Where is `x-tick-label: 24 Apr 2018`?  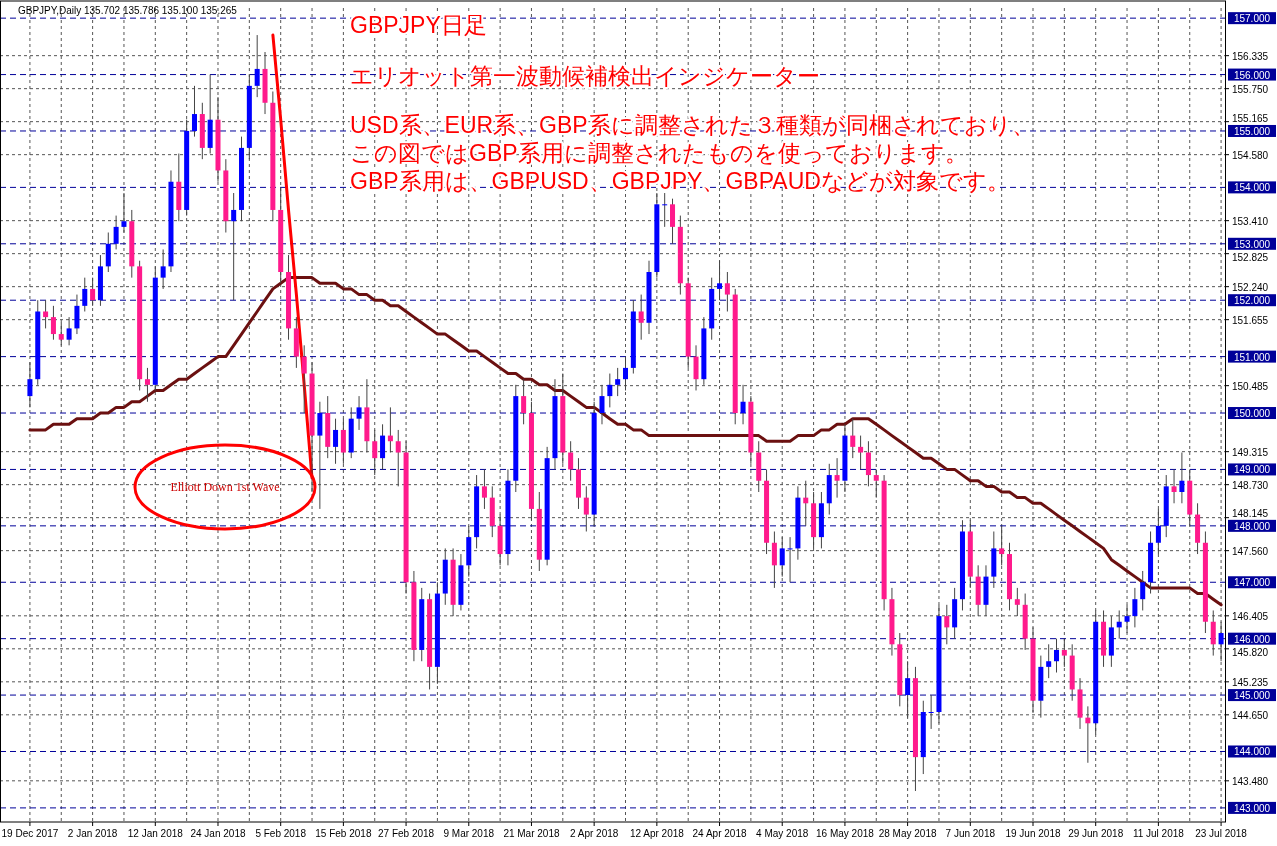 x-tick-label: 24 Apr 2018 is located at coordinates (719, 833).